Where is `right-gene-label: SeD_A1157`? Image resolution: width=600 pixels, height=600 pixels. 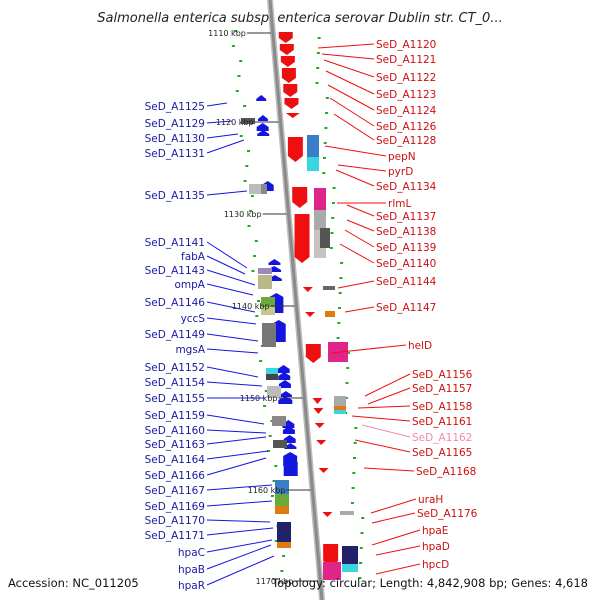 right-gene-label: SeD_A1157 is located at coordinates (442, 389).